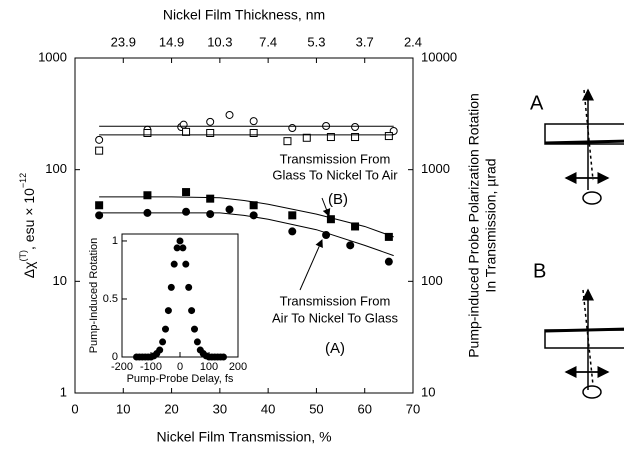 This screenshot has height=451, width=624. Describe the element at coordinates (238, 367) in the screenshot. I see `x-tick-label: 200` at that location.